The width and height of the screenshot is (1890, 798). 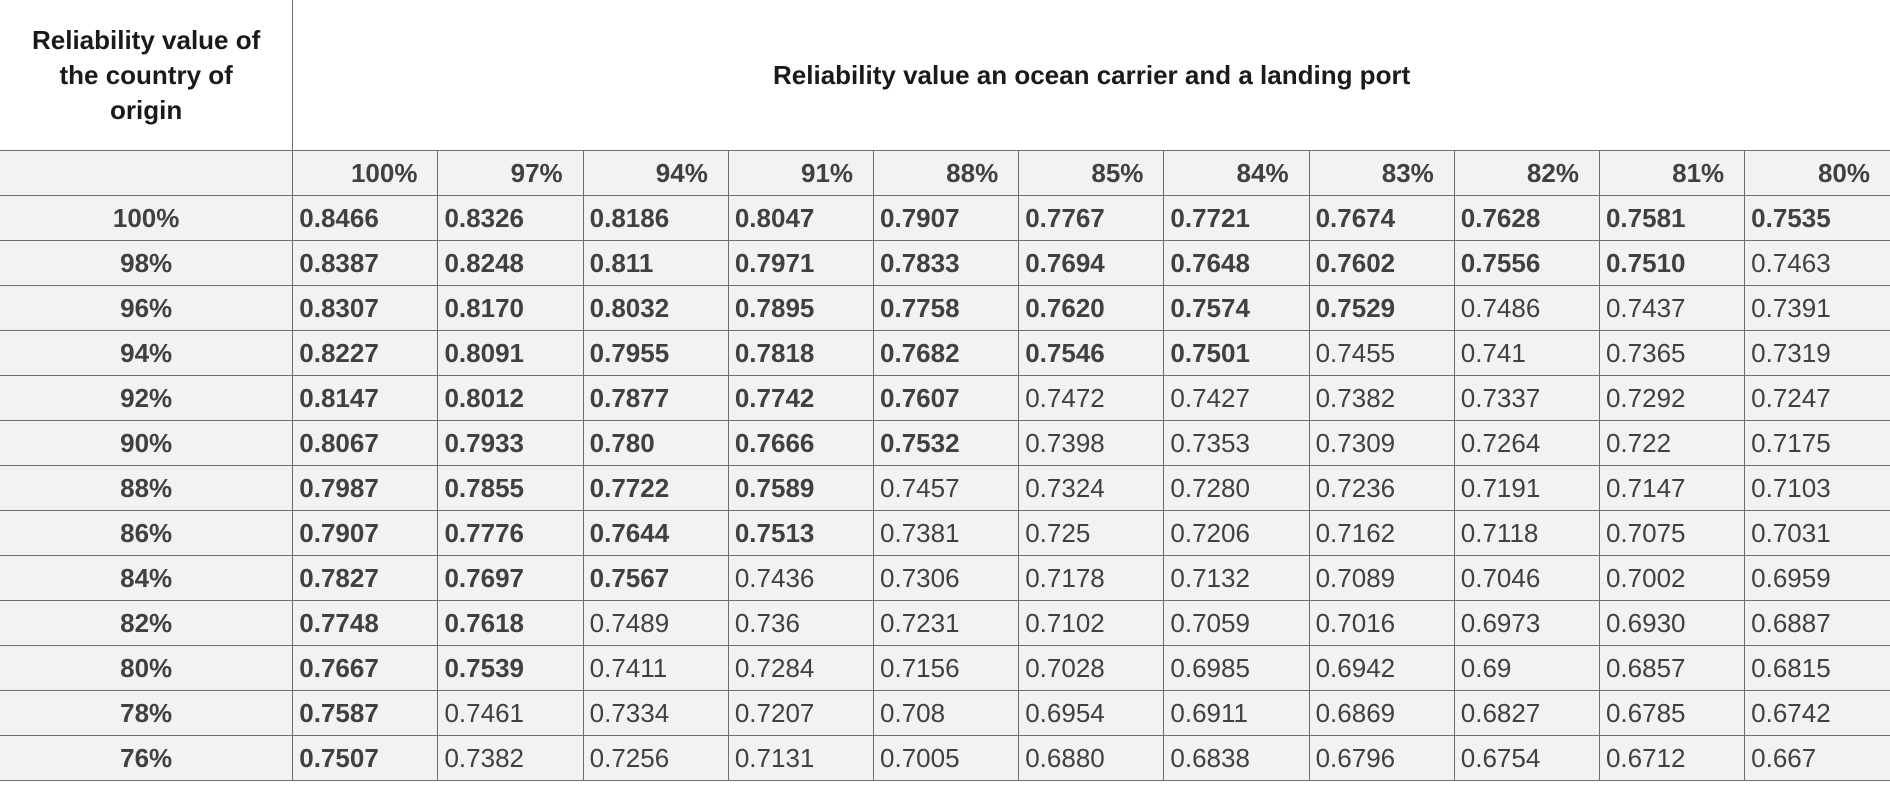 I want to click on value-cell: 0.7178, so click(x=1091, y=578).